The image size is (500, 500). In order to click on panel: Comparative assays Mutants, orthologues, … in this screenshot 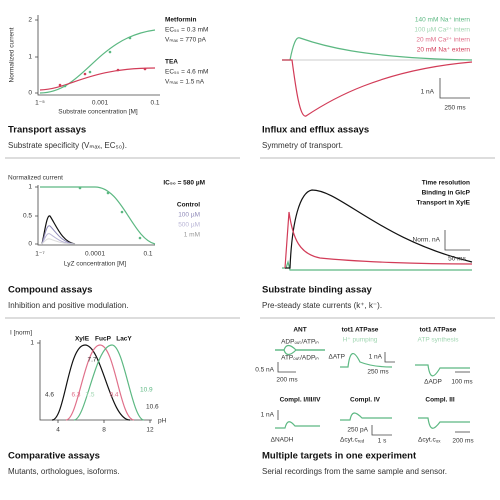, I will do `click(87, 403)`.